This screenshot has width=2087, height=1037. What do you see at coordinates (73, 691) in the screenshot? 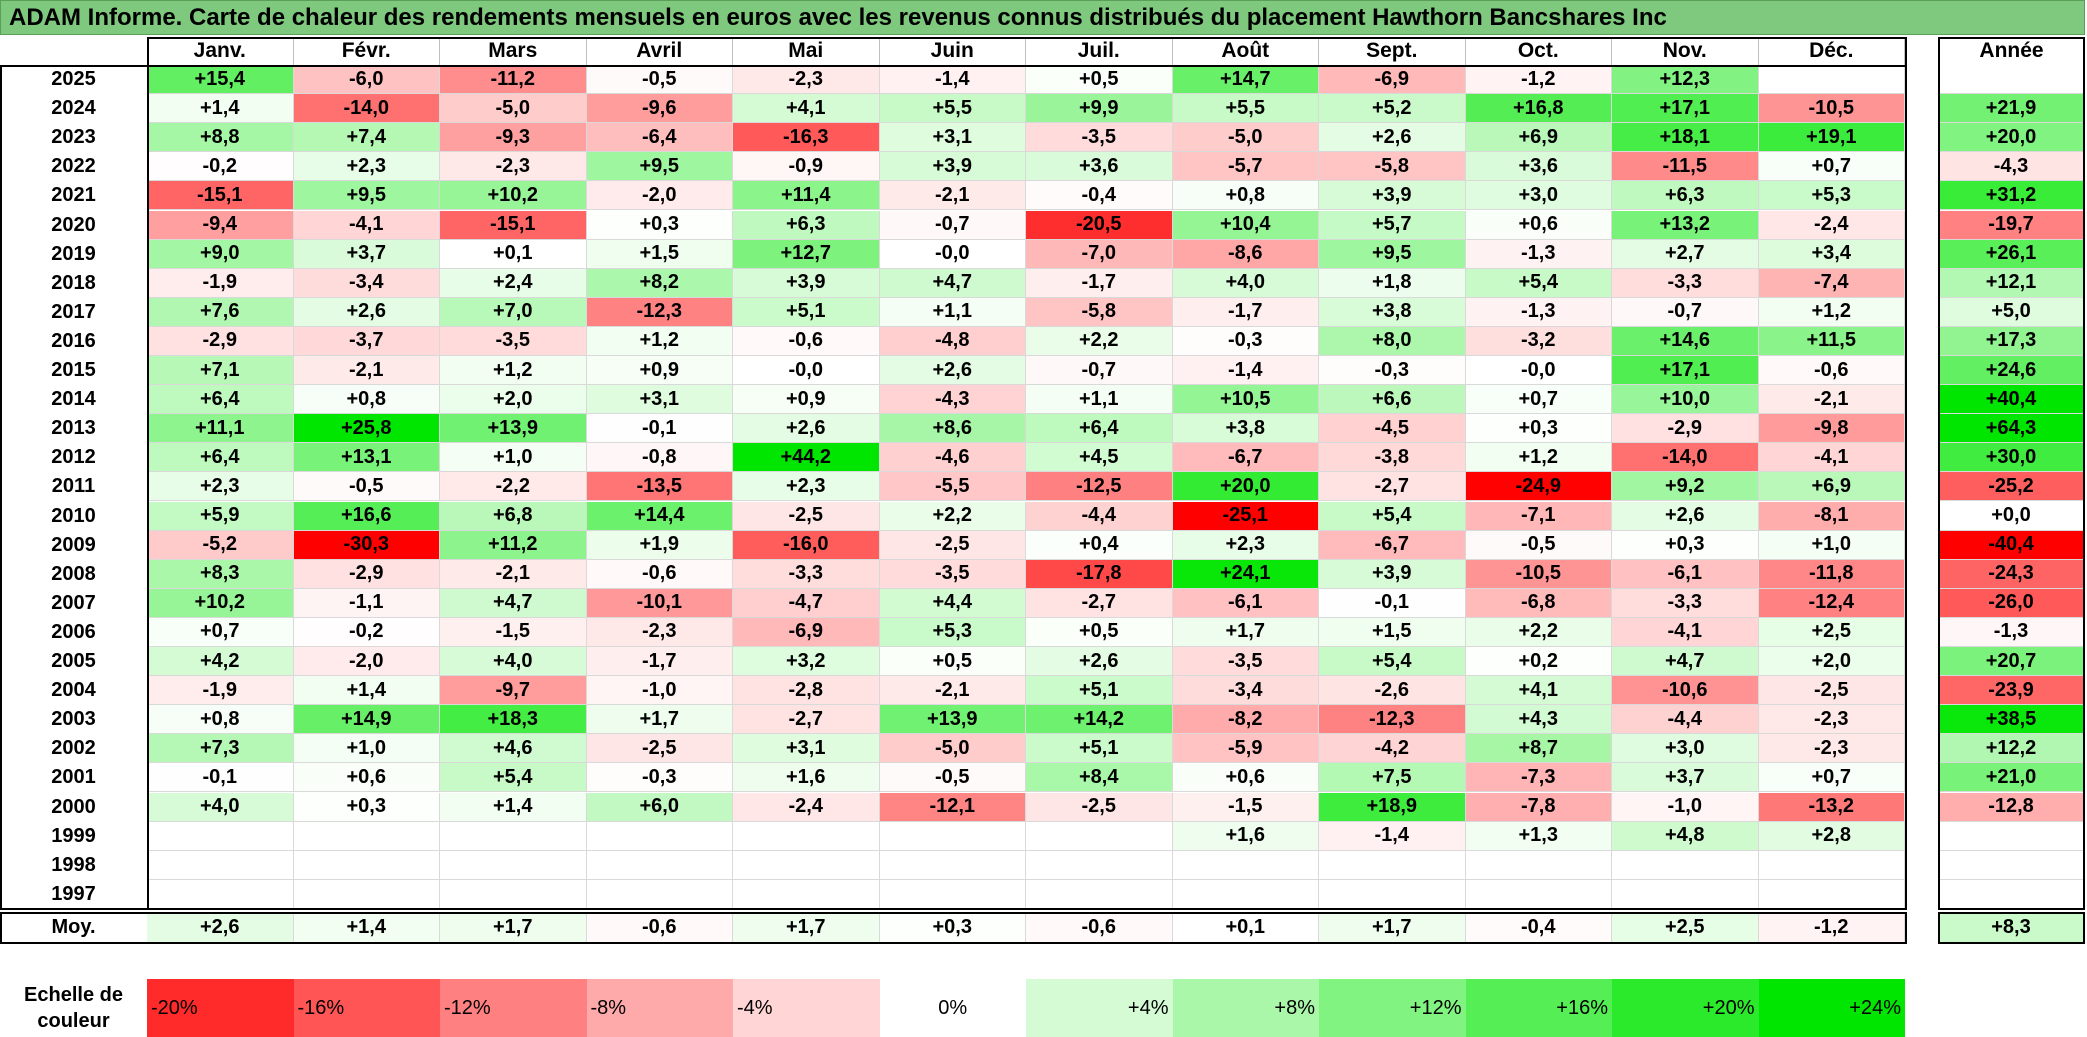
I see `row-year-label: 2004` at bounding box center [73, 691].